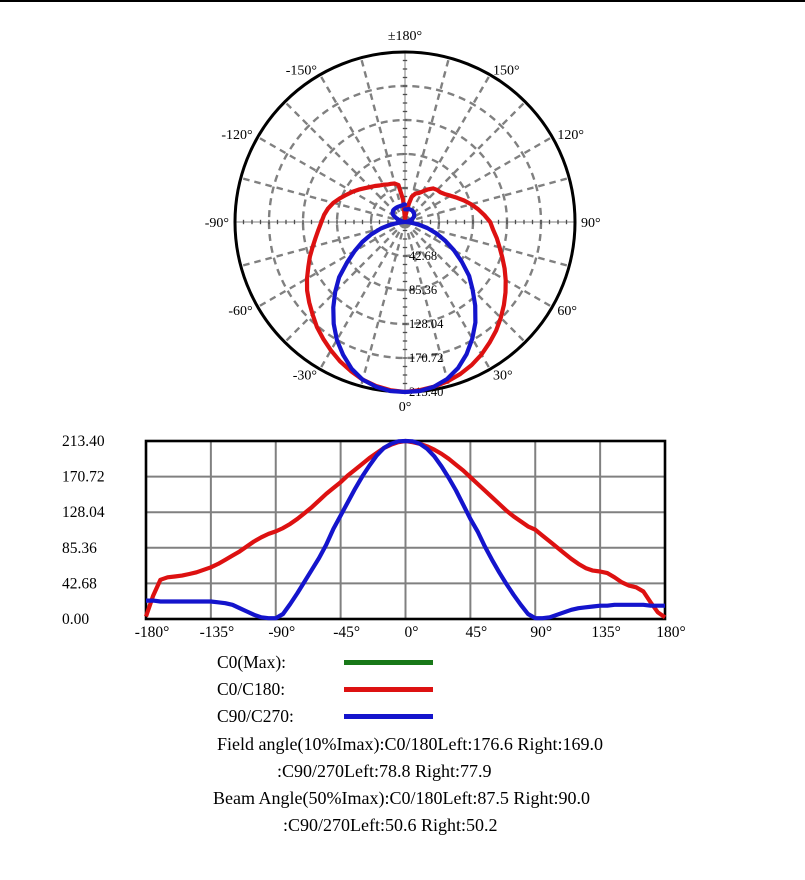 The image size is (805, 880). What do you see at coordinates (605, 632) in the screenshot?
I see `cartesian-x-tick-label: 135°` at bounding box center [605, 632].